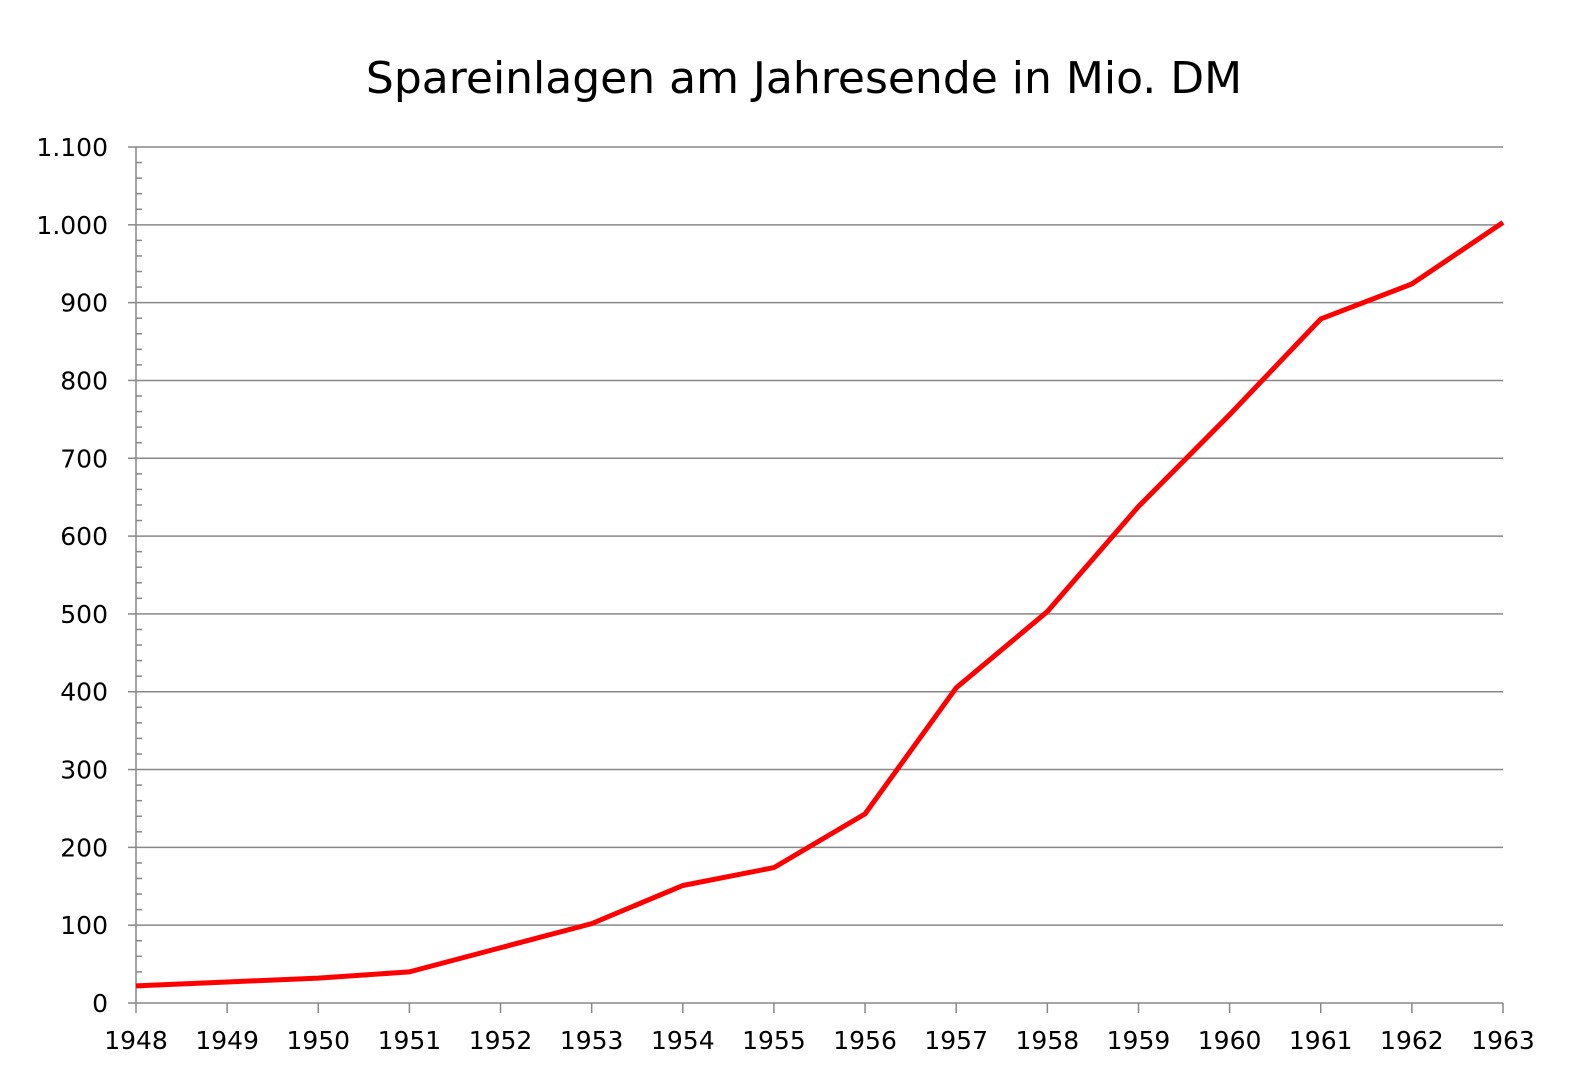  Describe the element at coordinates (72, 147) in the screenshot. I see `y-tick-label: 1.100` at that location.